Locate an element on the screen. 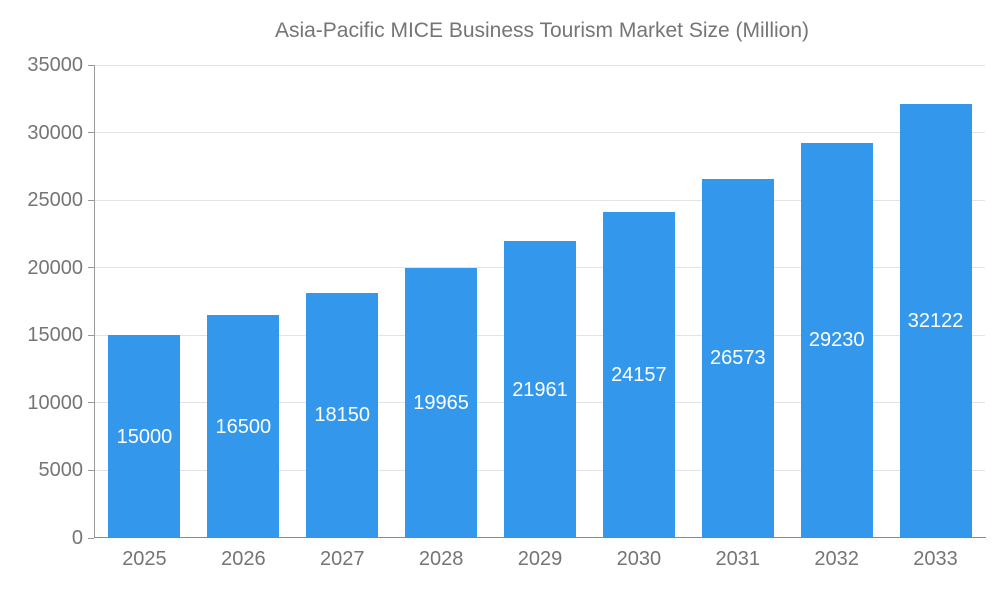 The width and height of the screenshot is (1000, 600). bar-value-label: 21961 is located at coordinates (540, 389).